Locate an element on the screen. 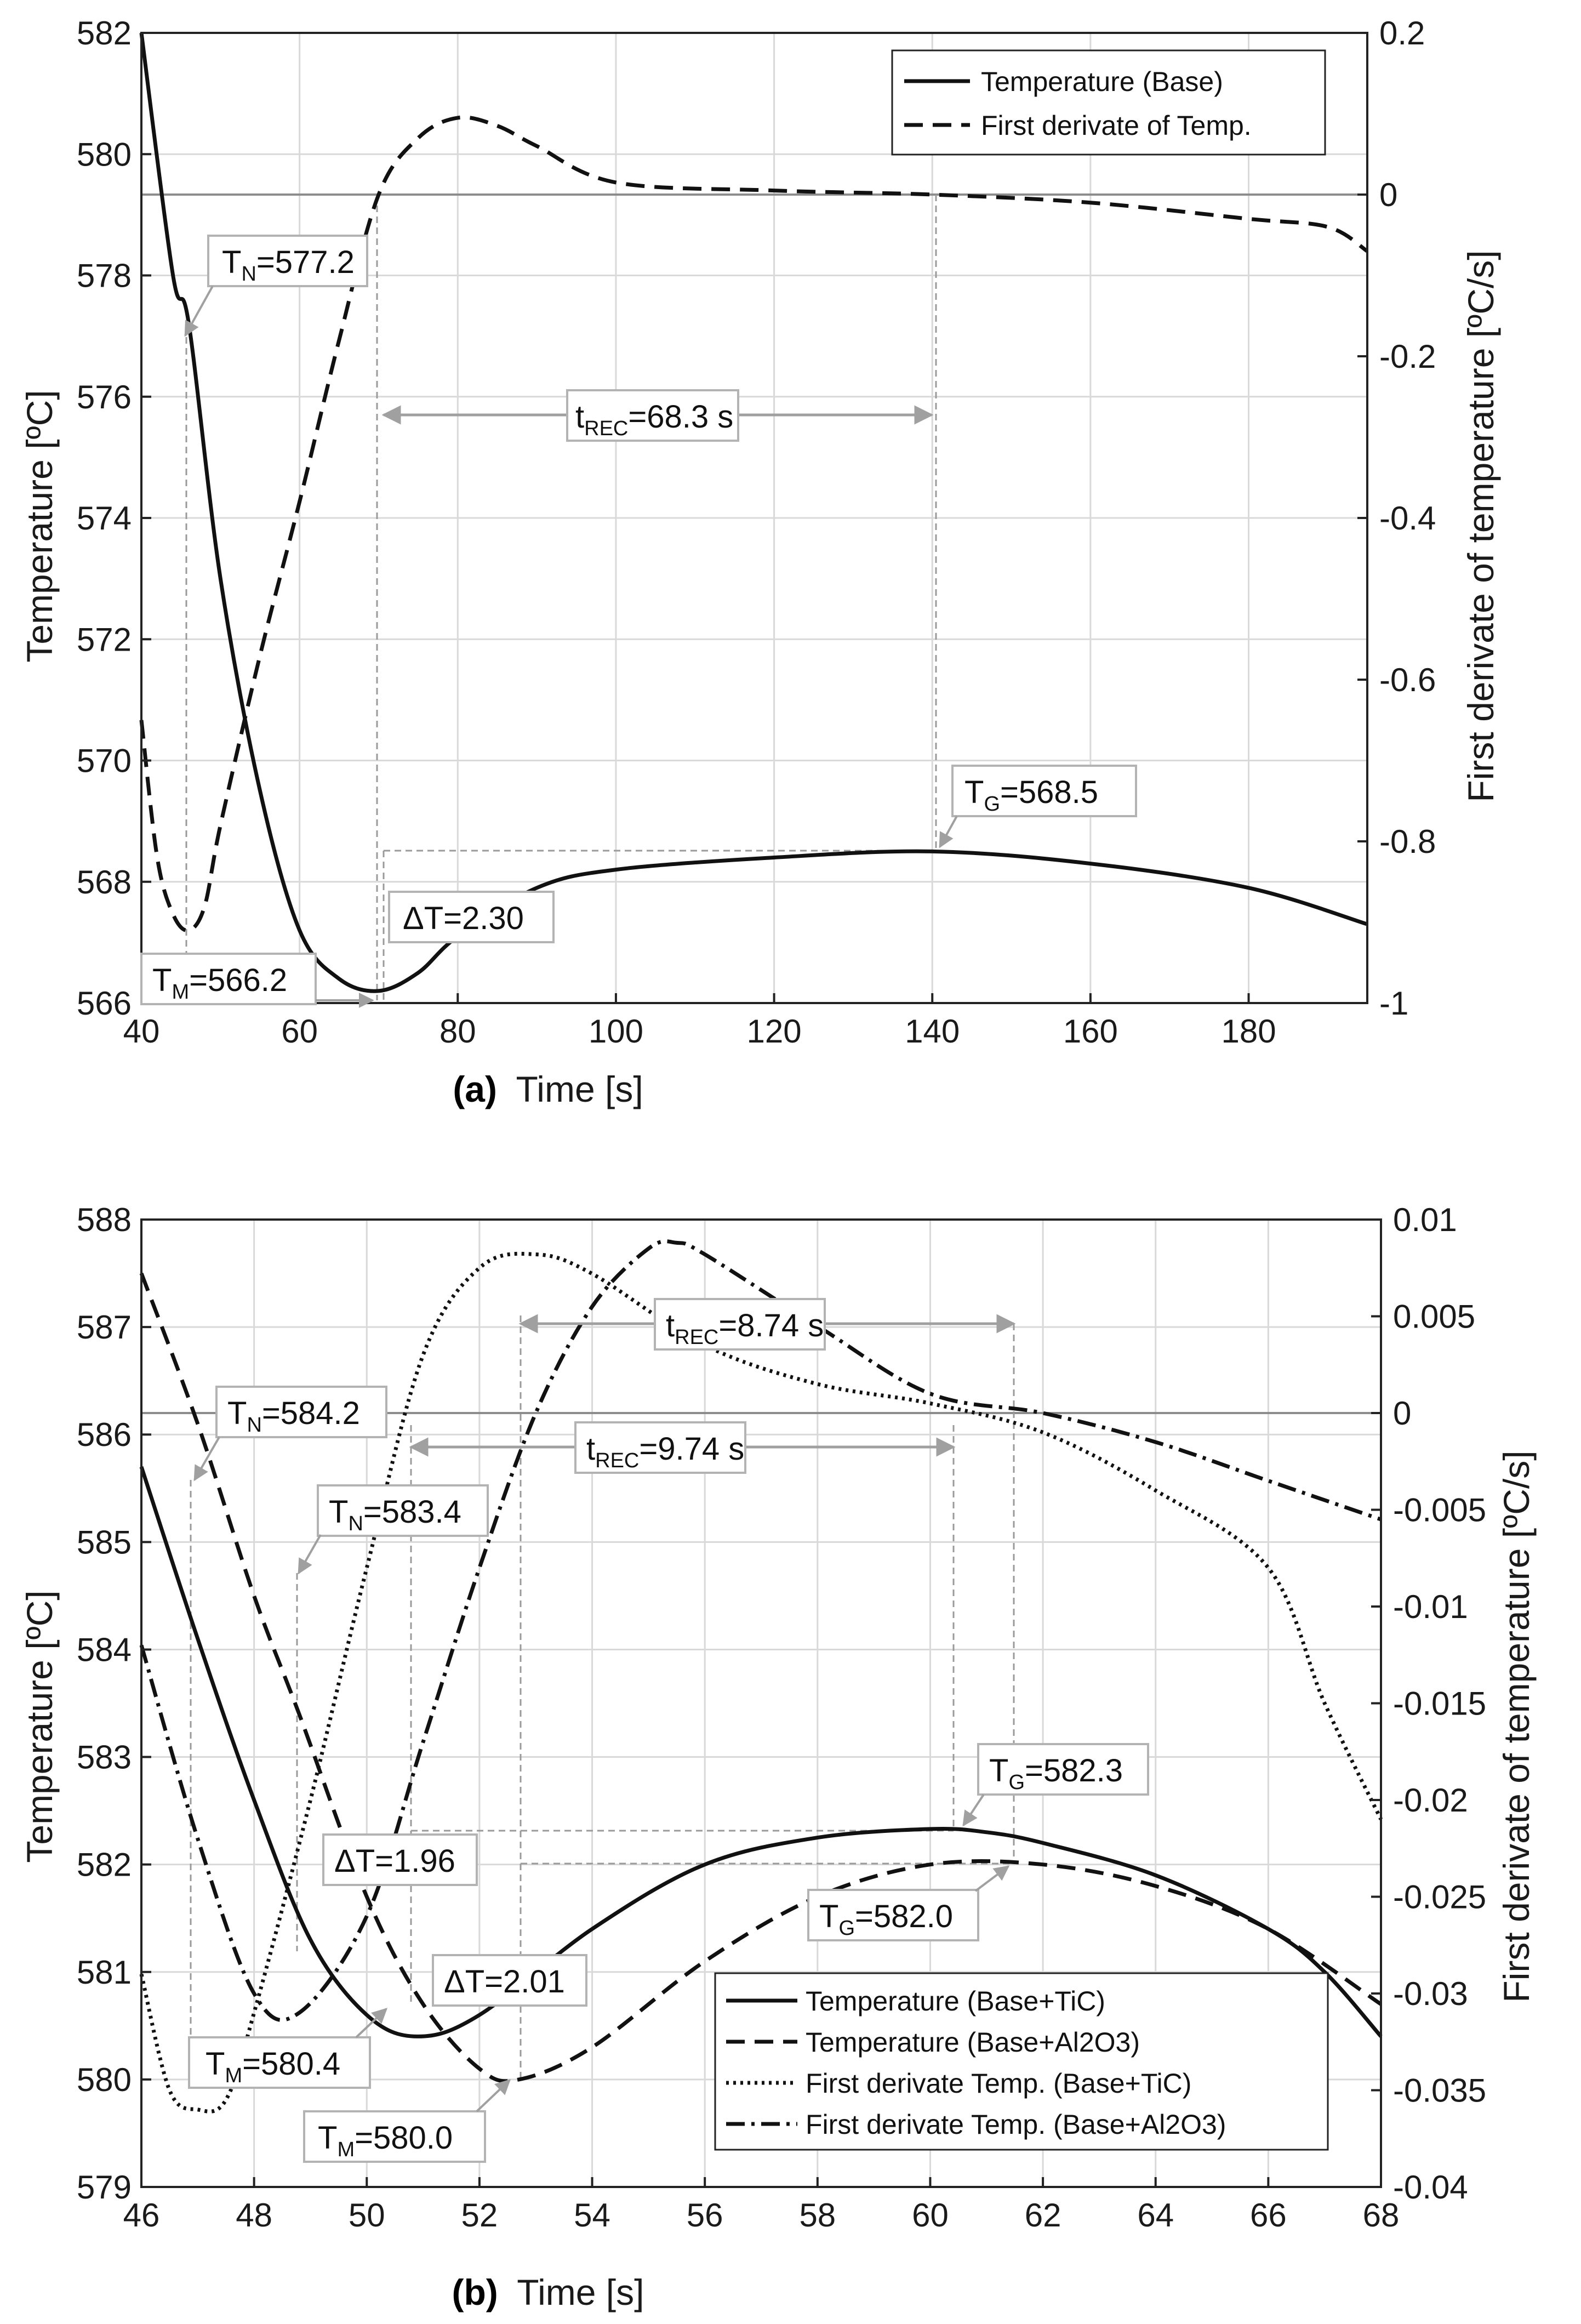  svg-text: ΔT=2.01 is located at coordinates (504, 1982).